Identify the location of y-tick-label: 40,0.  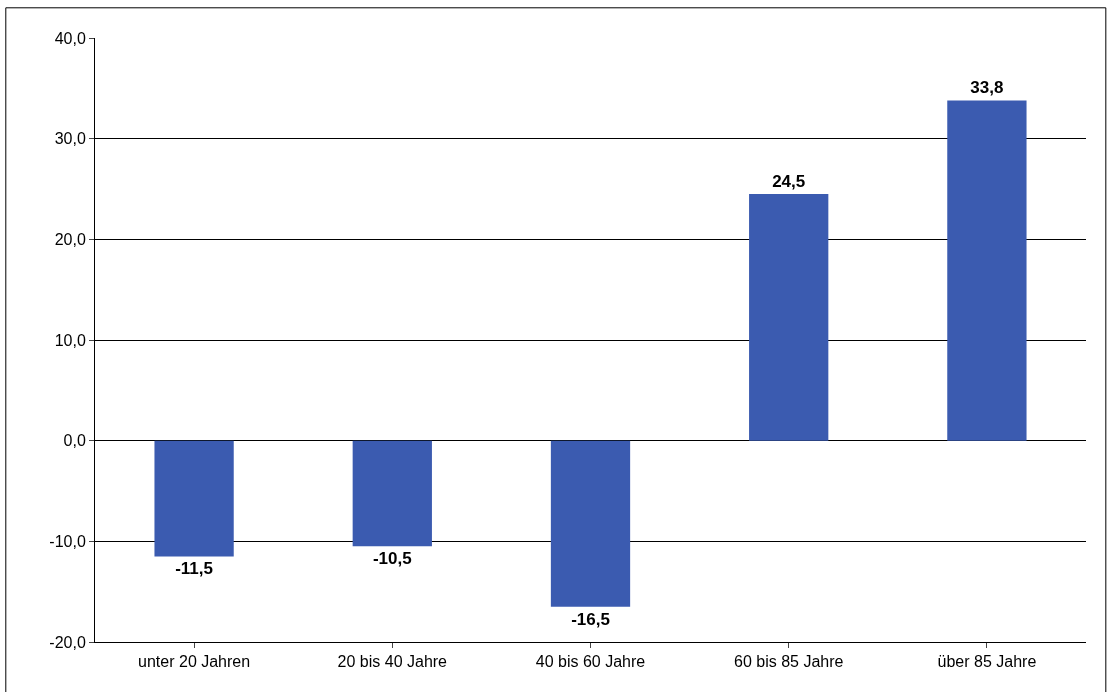
(70, 38).